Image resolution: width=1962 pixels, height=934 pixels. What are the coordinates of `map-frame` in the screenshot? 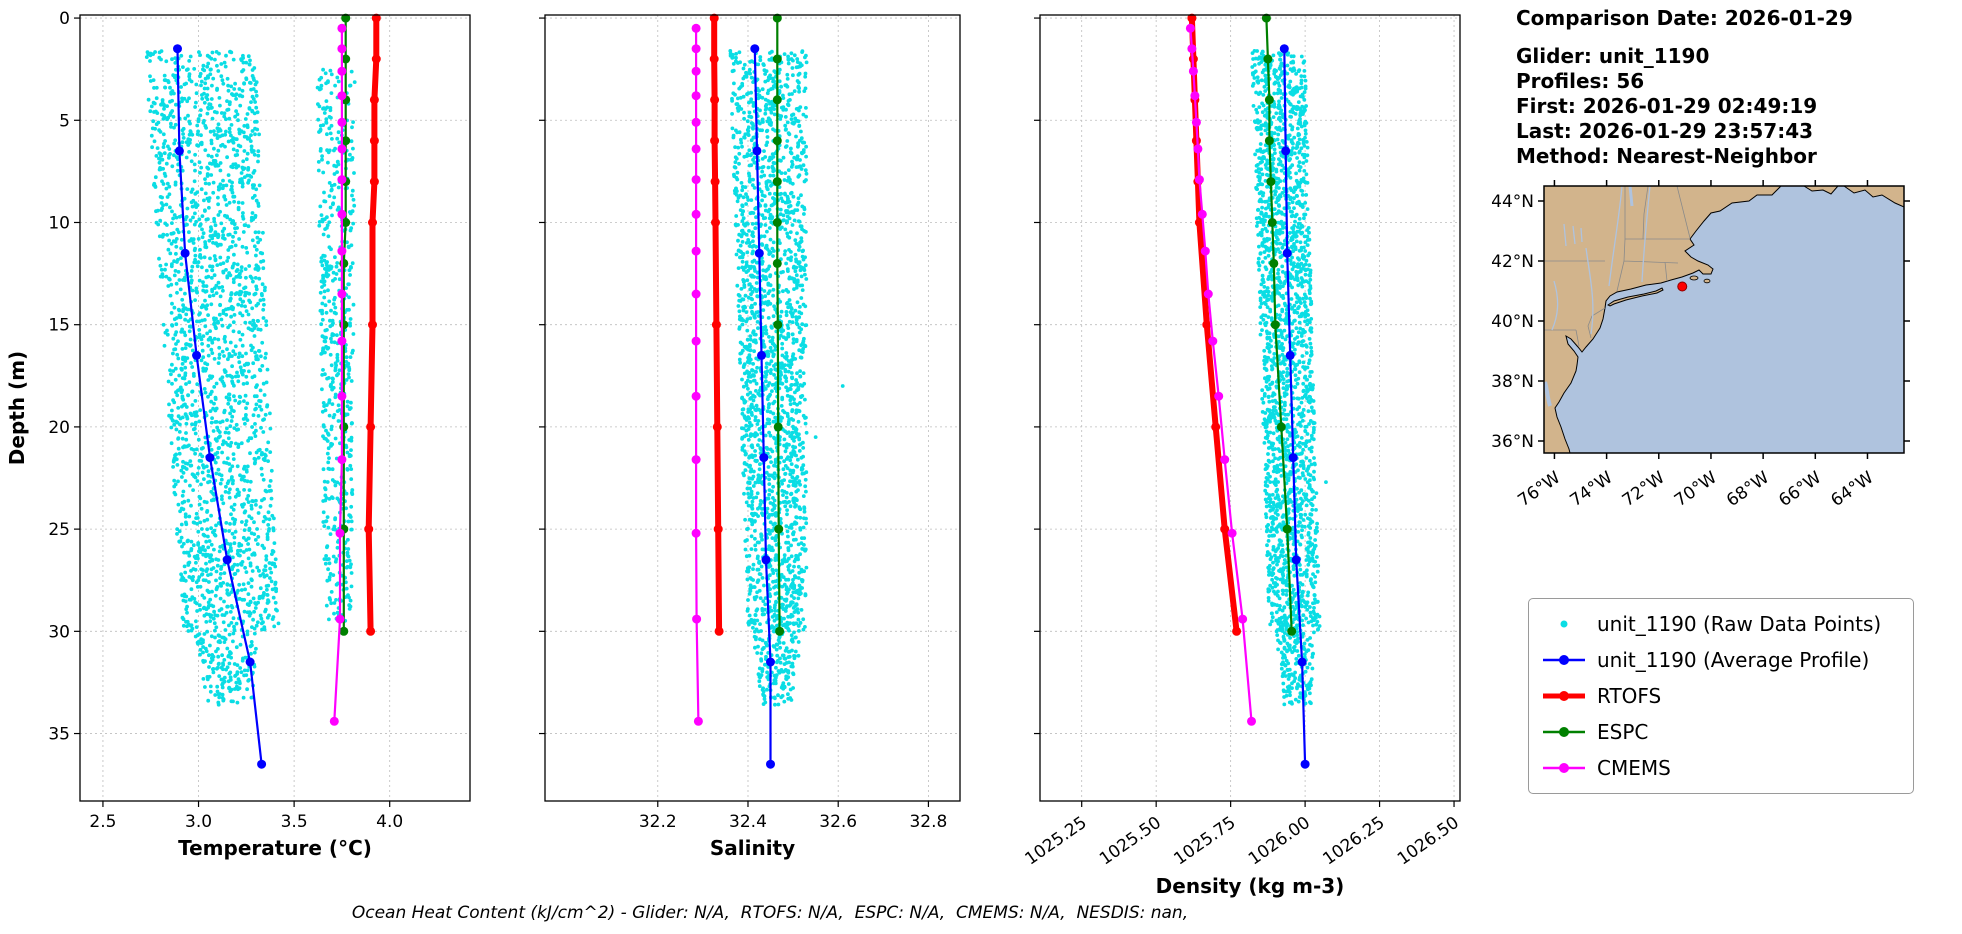 It's located at (1724, 319).